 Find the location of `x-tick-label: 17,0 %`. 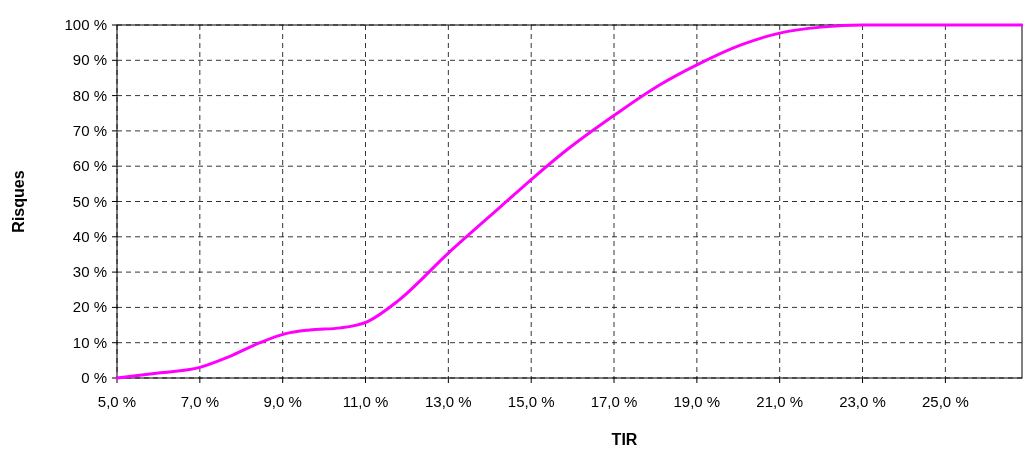

x-tick-label: 17,0 % is located at coordinates (614, 401).